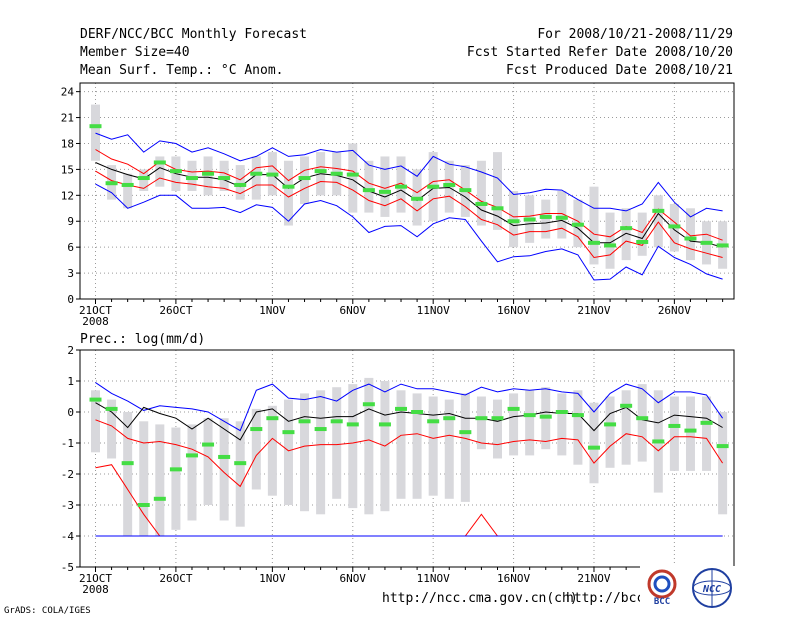 This screenshot has width=800, height=618. Describe the element at coordinates (480, 598) in the screenshot. I see `ncc-url-link: http://ncc.cma.gov.cn(ch)` at that location.